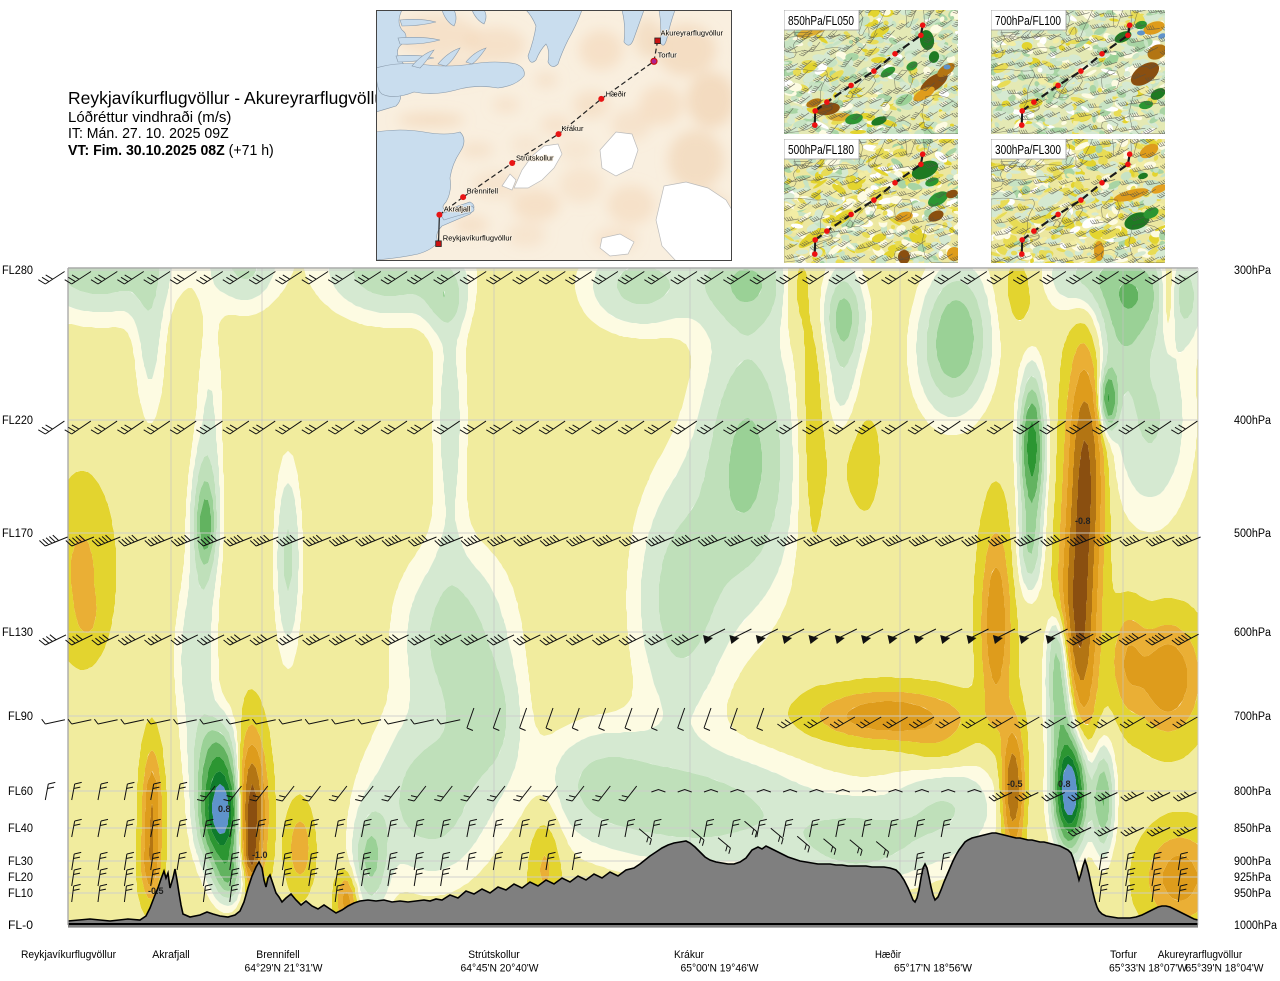  What do you see at coordinates (20, 792) in the screenshot?
I see `svg-text: FL60` at bounding box center [20, 792].